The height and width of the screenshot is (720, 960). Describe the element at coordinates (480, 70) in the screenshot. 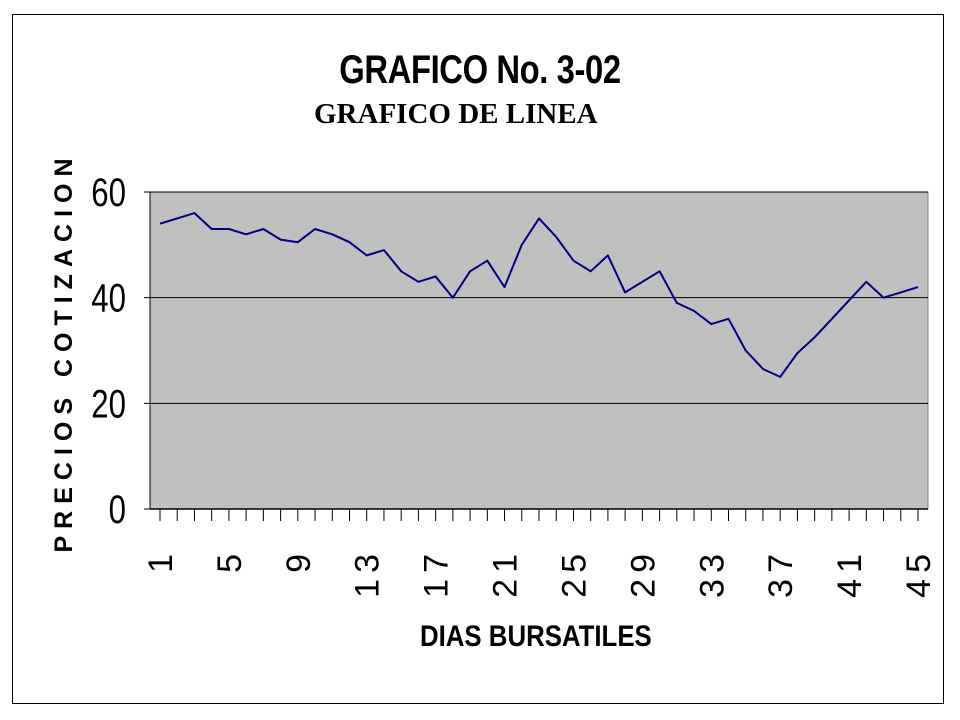

I see `chart-title: GRAFICO No. 3-02` at that location.